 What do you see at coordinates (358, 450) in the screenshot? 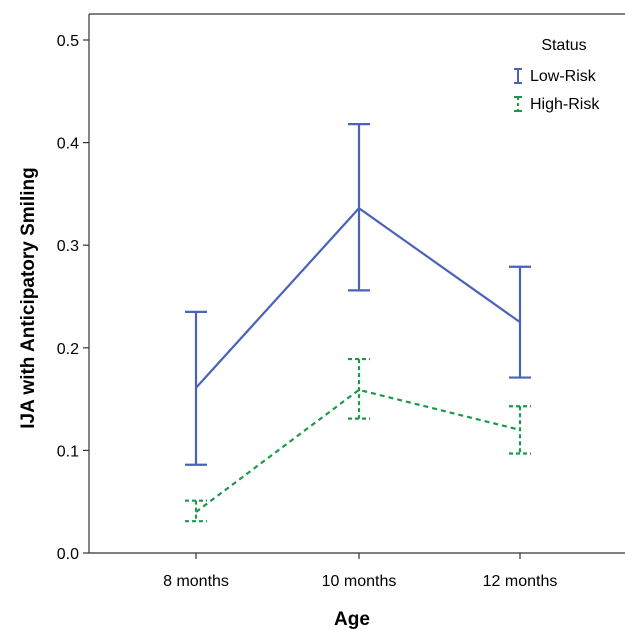
I see `series-line` at bounding box center [358, 450].